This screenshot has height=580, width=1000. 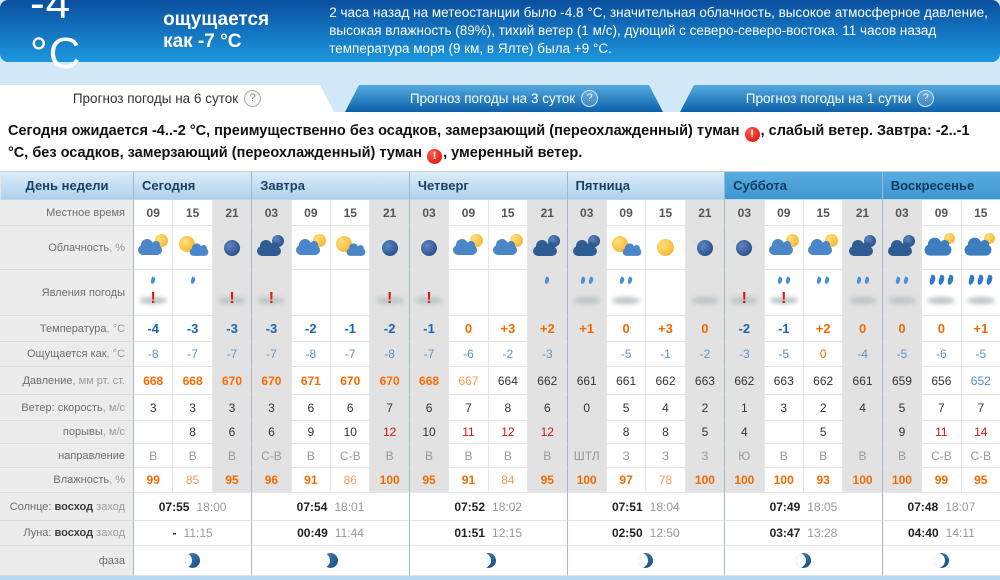 I want to click on humidity-cell: 78, so click(x=665, y=480).